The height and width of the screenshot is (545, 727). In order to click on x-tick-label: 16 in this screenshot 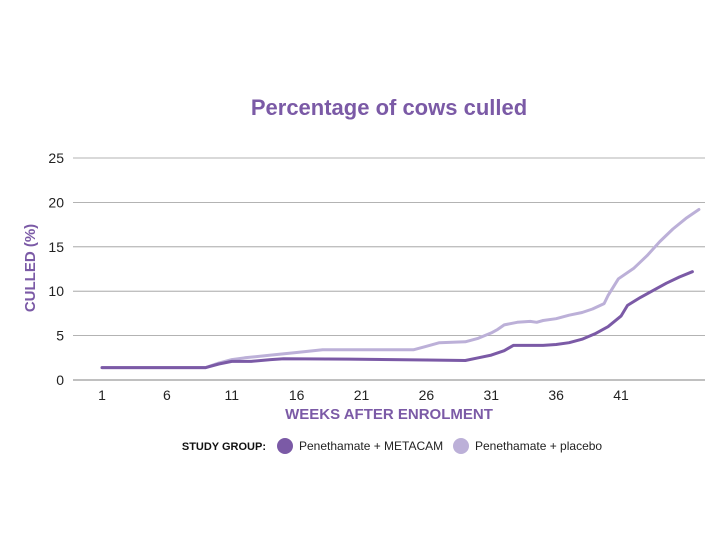, I will do `click(297, 395)`.